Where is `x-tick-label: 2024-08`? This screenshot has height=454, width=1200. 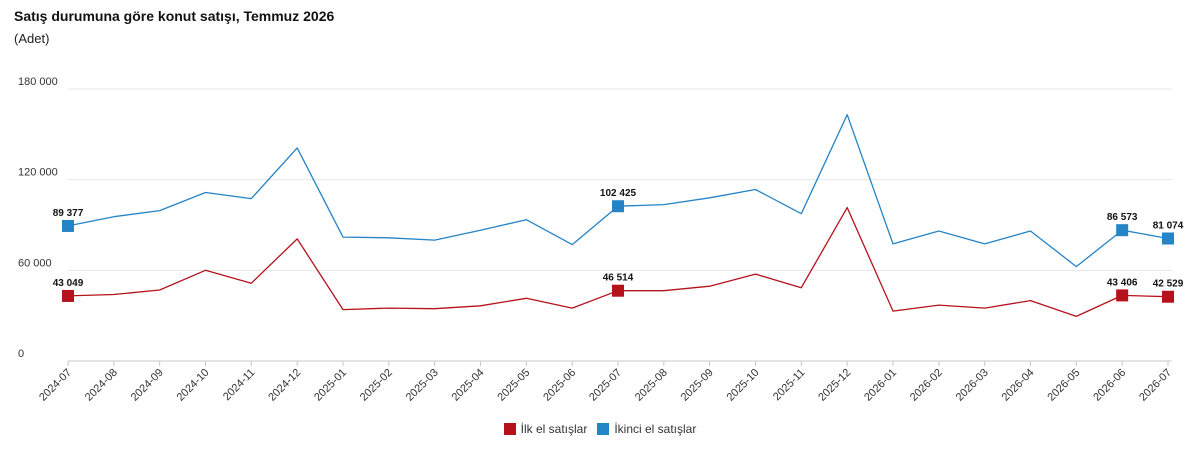
x-tick-label: 2024-08 is located at coordinates (101, 385).